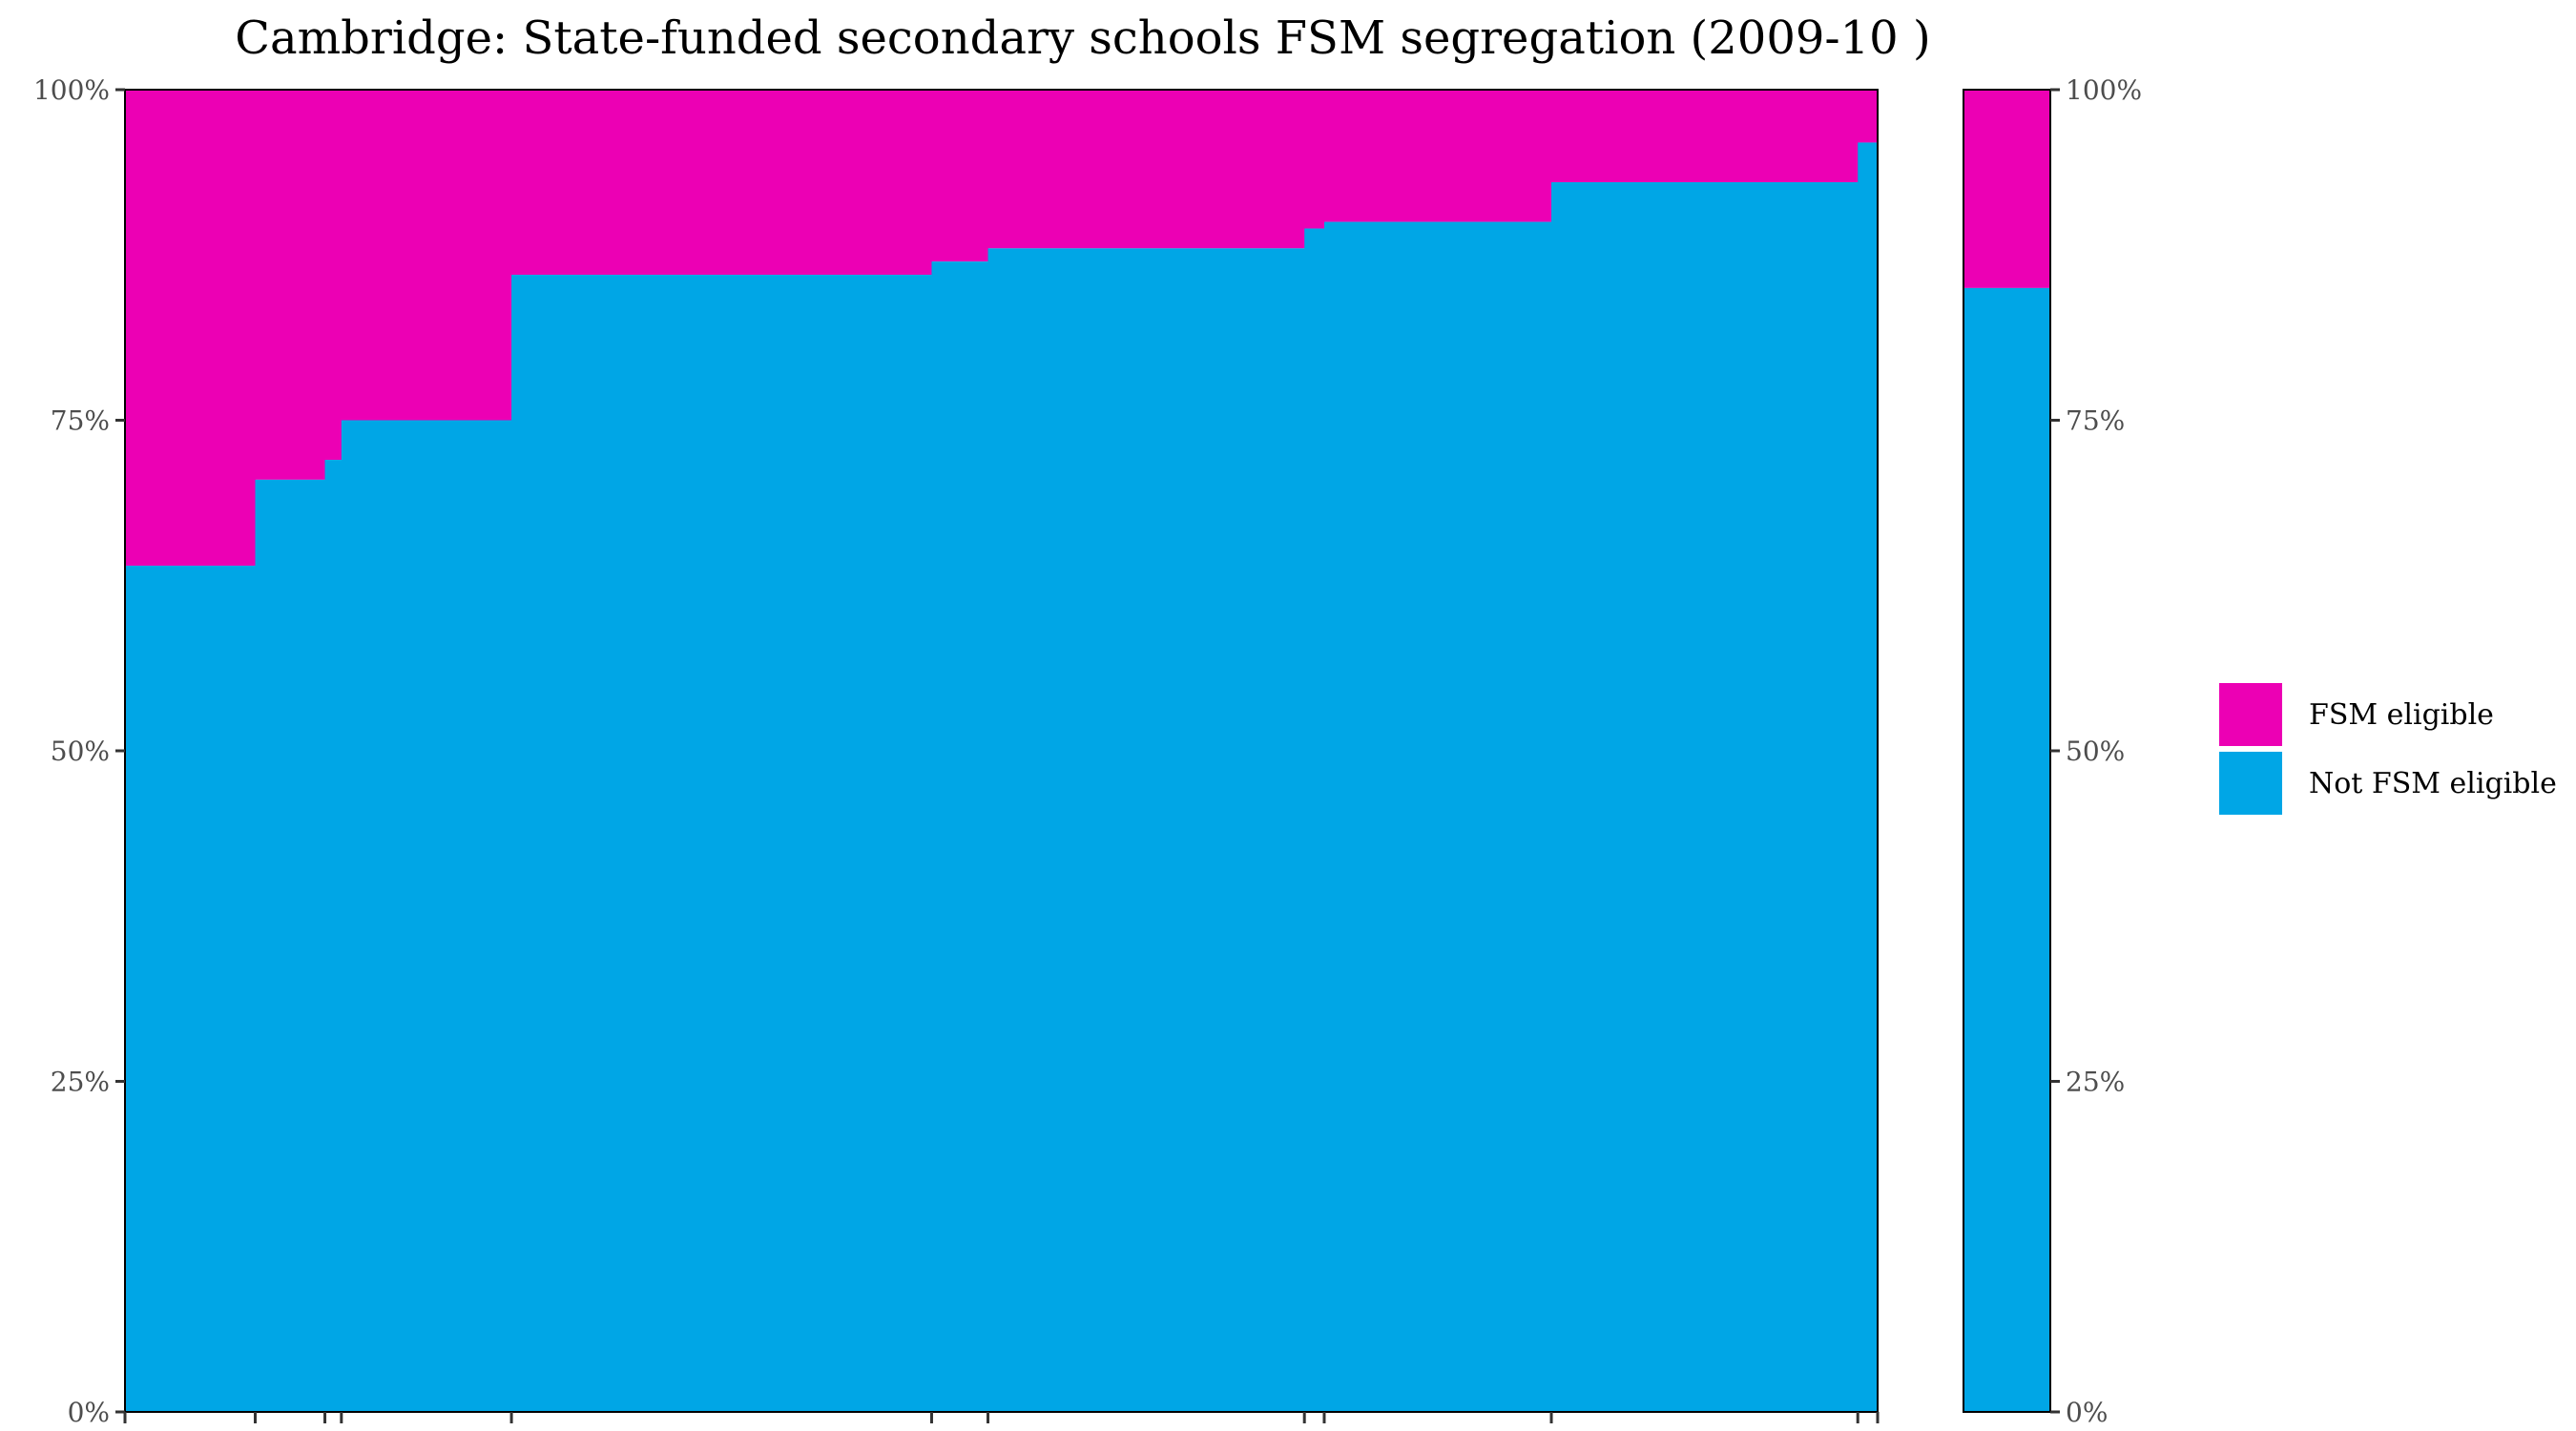 The width and height of the screenshot is (2576, 1431). I want to click on legend-swatch-fsm, so click(2250, 714).